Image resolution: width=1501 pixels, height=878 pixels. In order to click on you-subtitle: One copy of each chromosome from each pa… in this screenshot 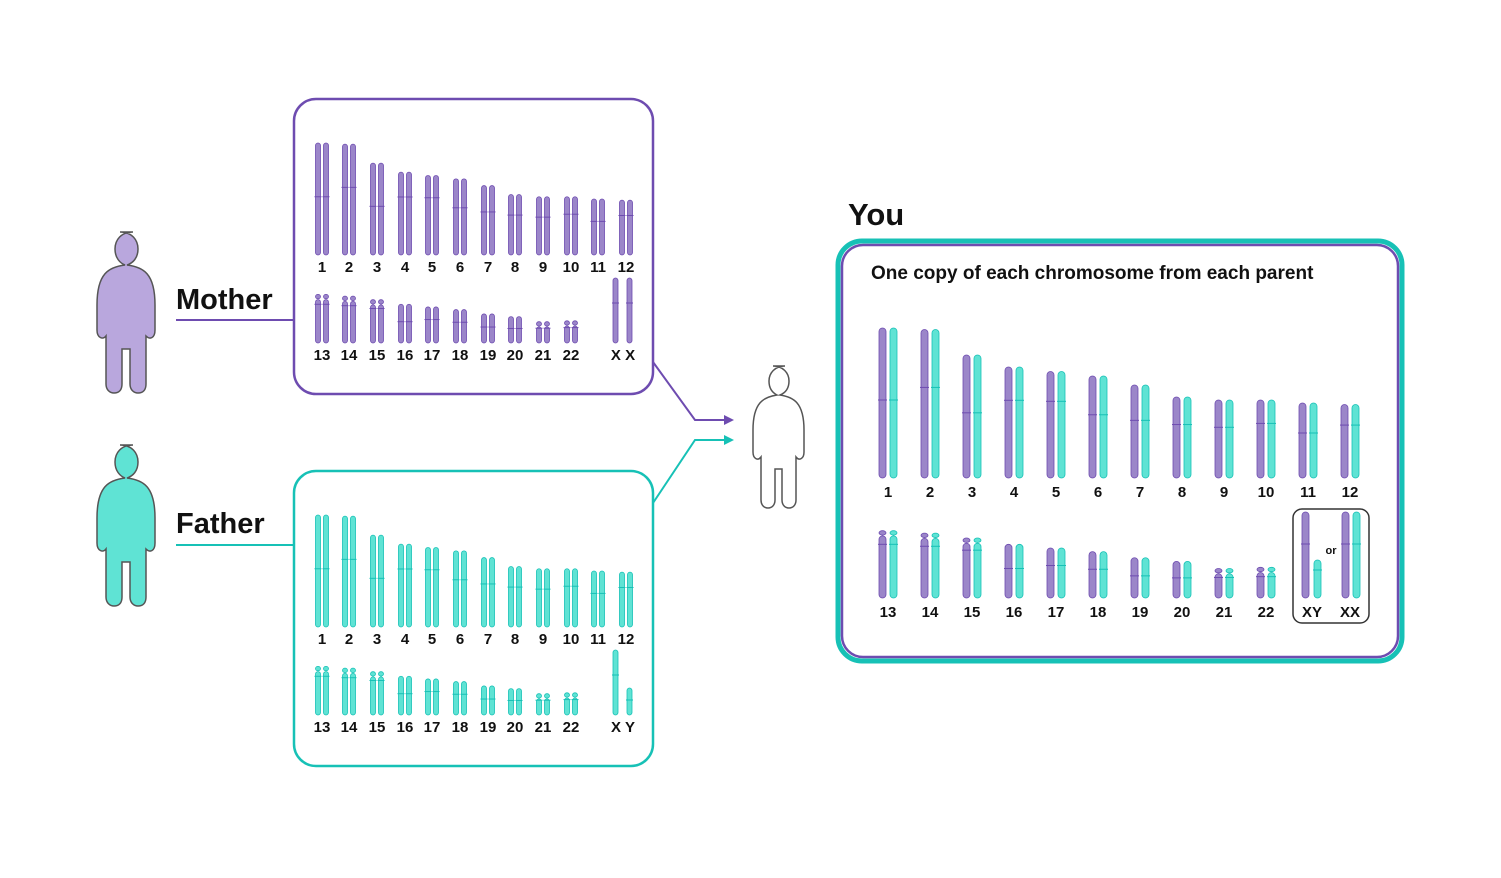, I will do `click(1092, 273)`.